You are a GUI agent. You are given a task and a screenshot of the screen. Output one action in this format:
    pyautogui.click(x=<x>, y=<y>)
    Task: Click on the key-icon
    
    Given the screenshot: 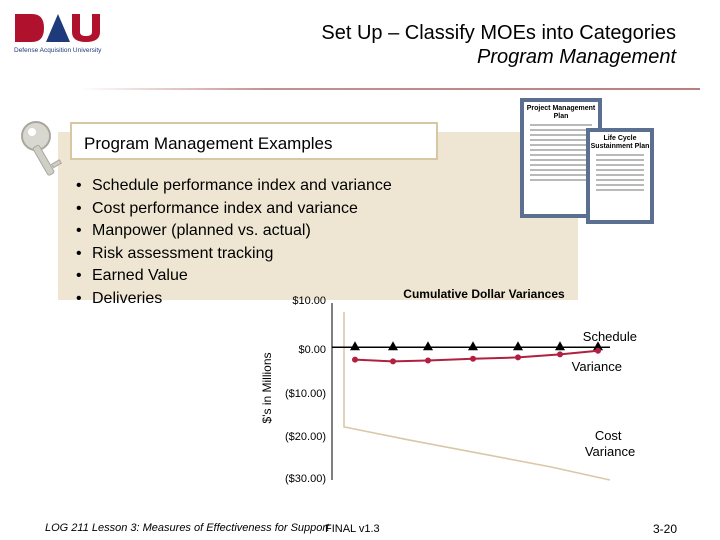 What is the action you would take?
    pyautogui.click(x=42, y=148)
    